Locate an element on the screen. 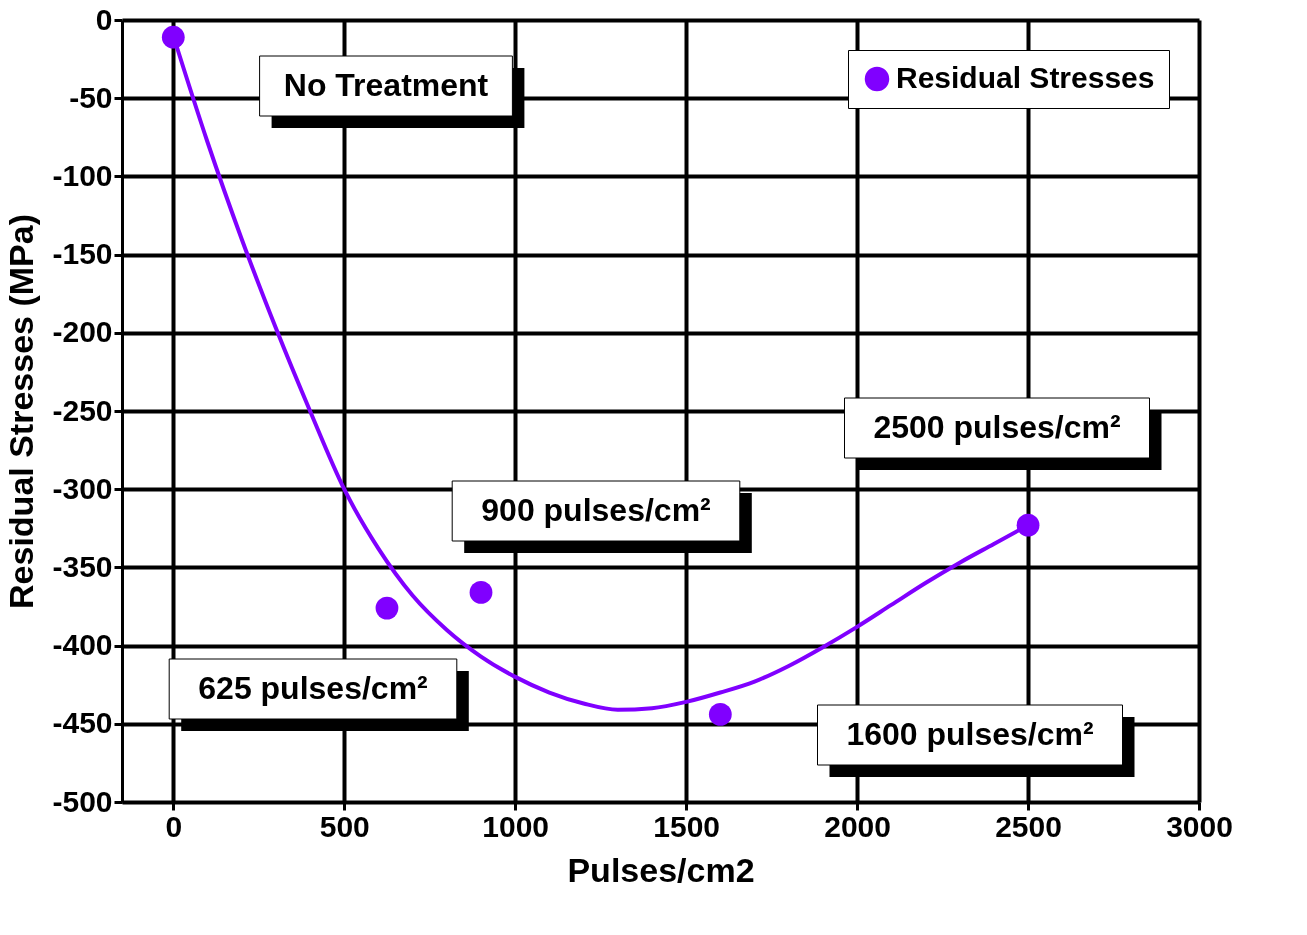 This screenshot has width=1307, height=935. x-tick-label: 0 is located at coordinates (174, 826).